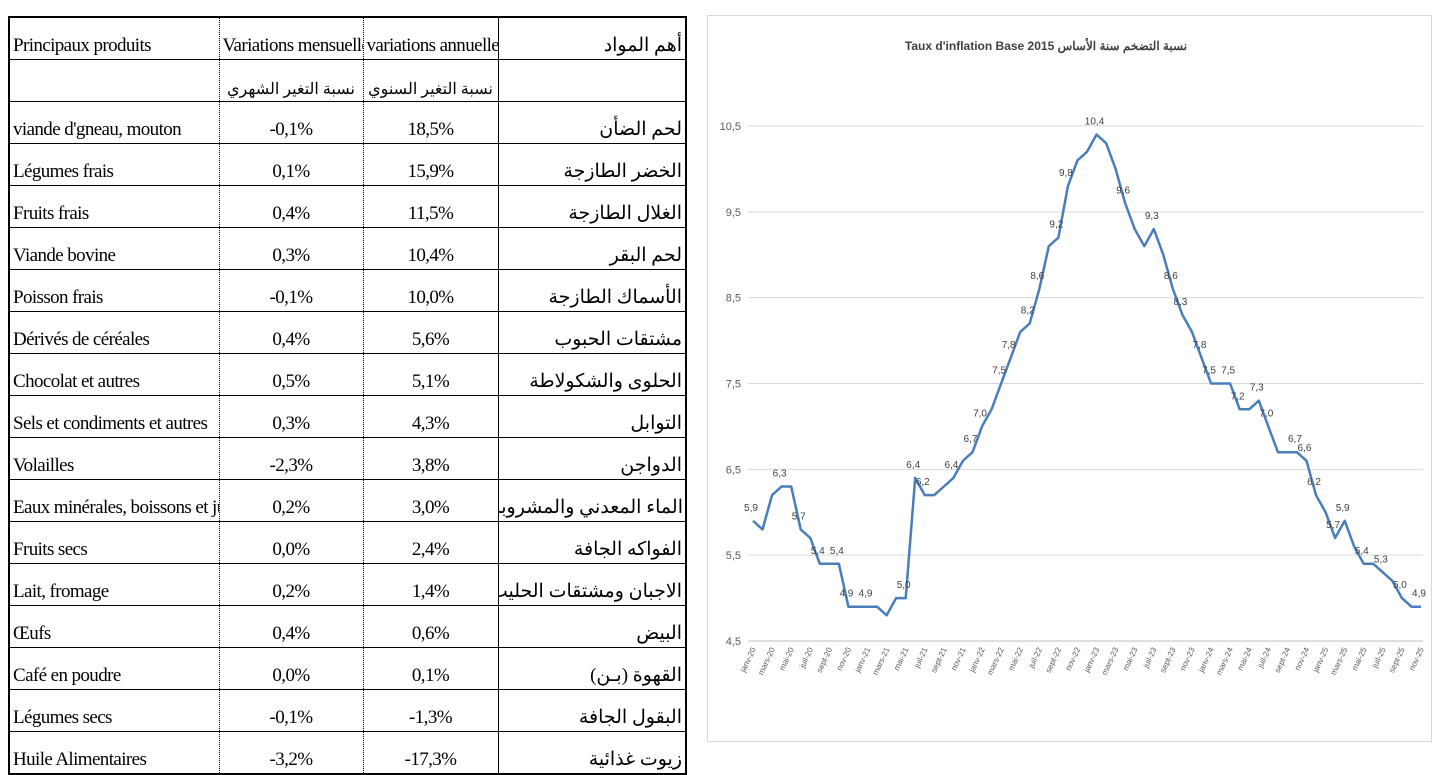  What do you see at coordinates (939, 660) in the screenshot?
I see `x-tick-label: sept-21` at bounding box center [939, 660].